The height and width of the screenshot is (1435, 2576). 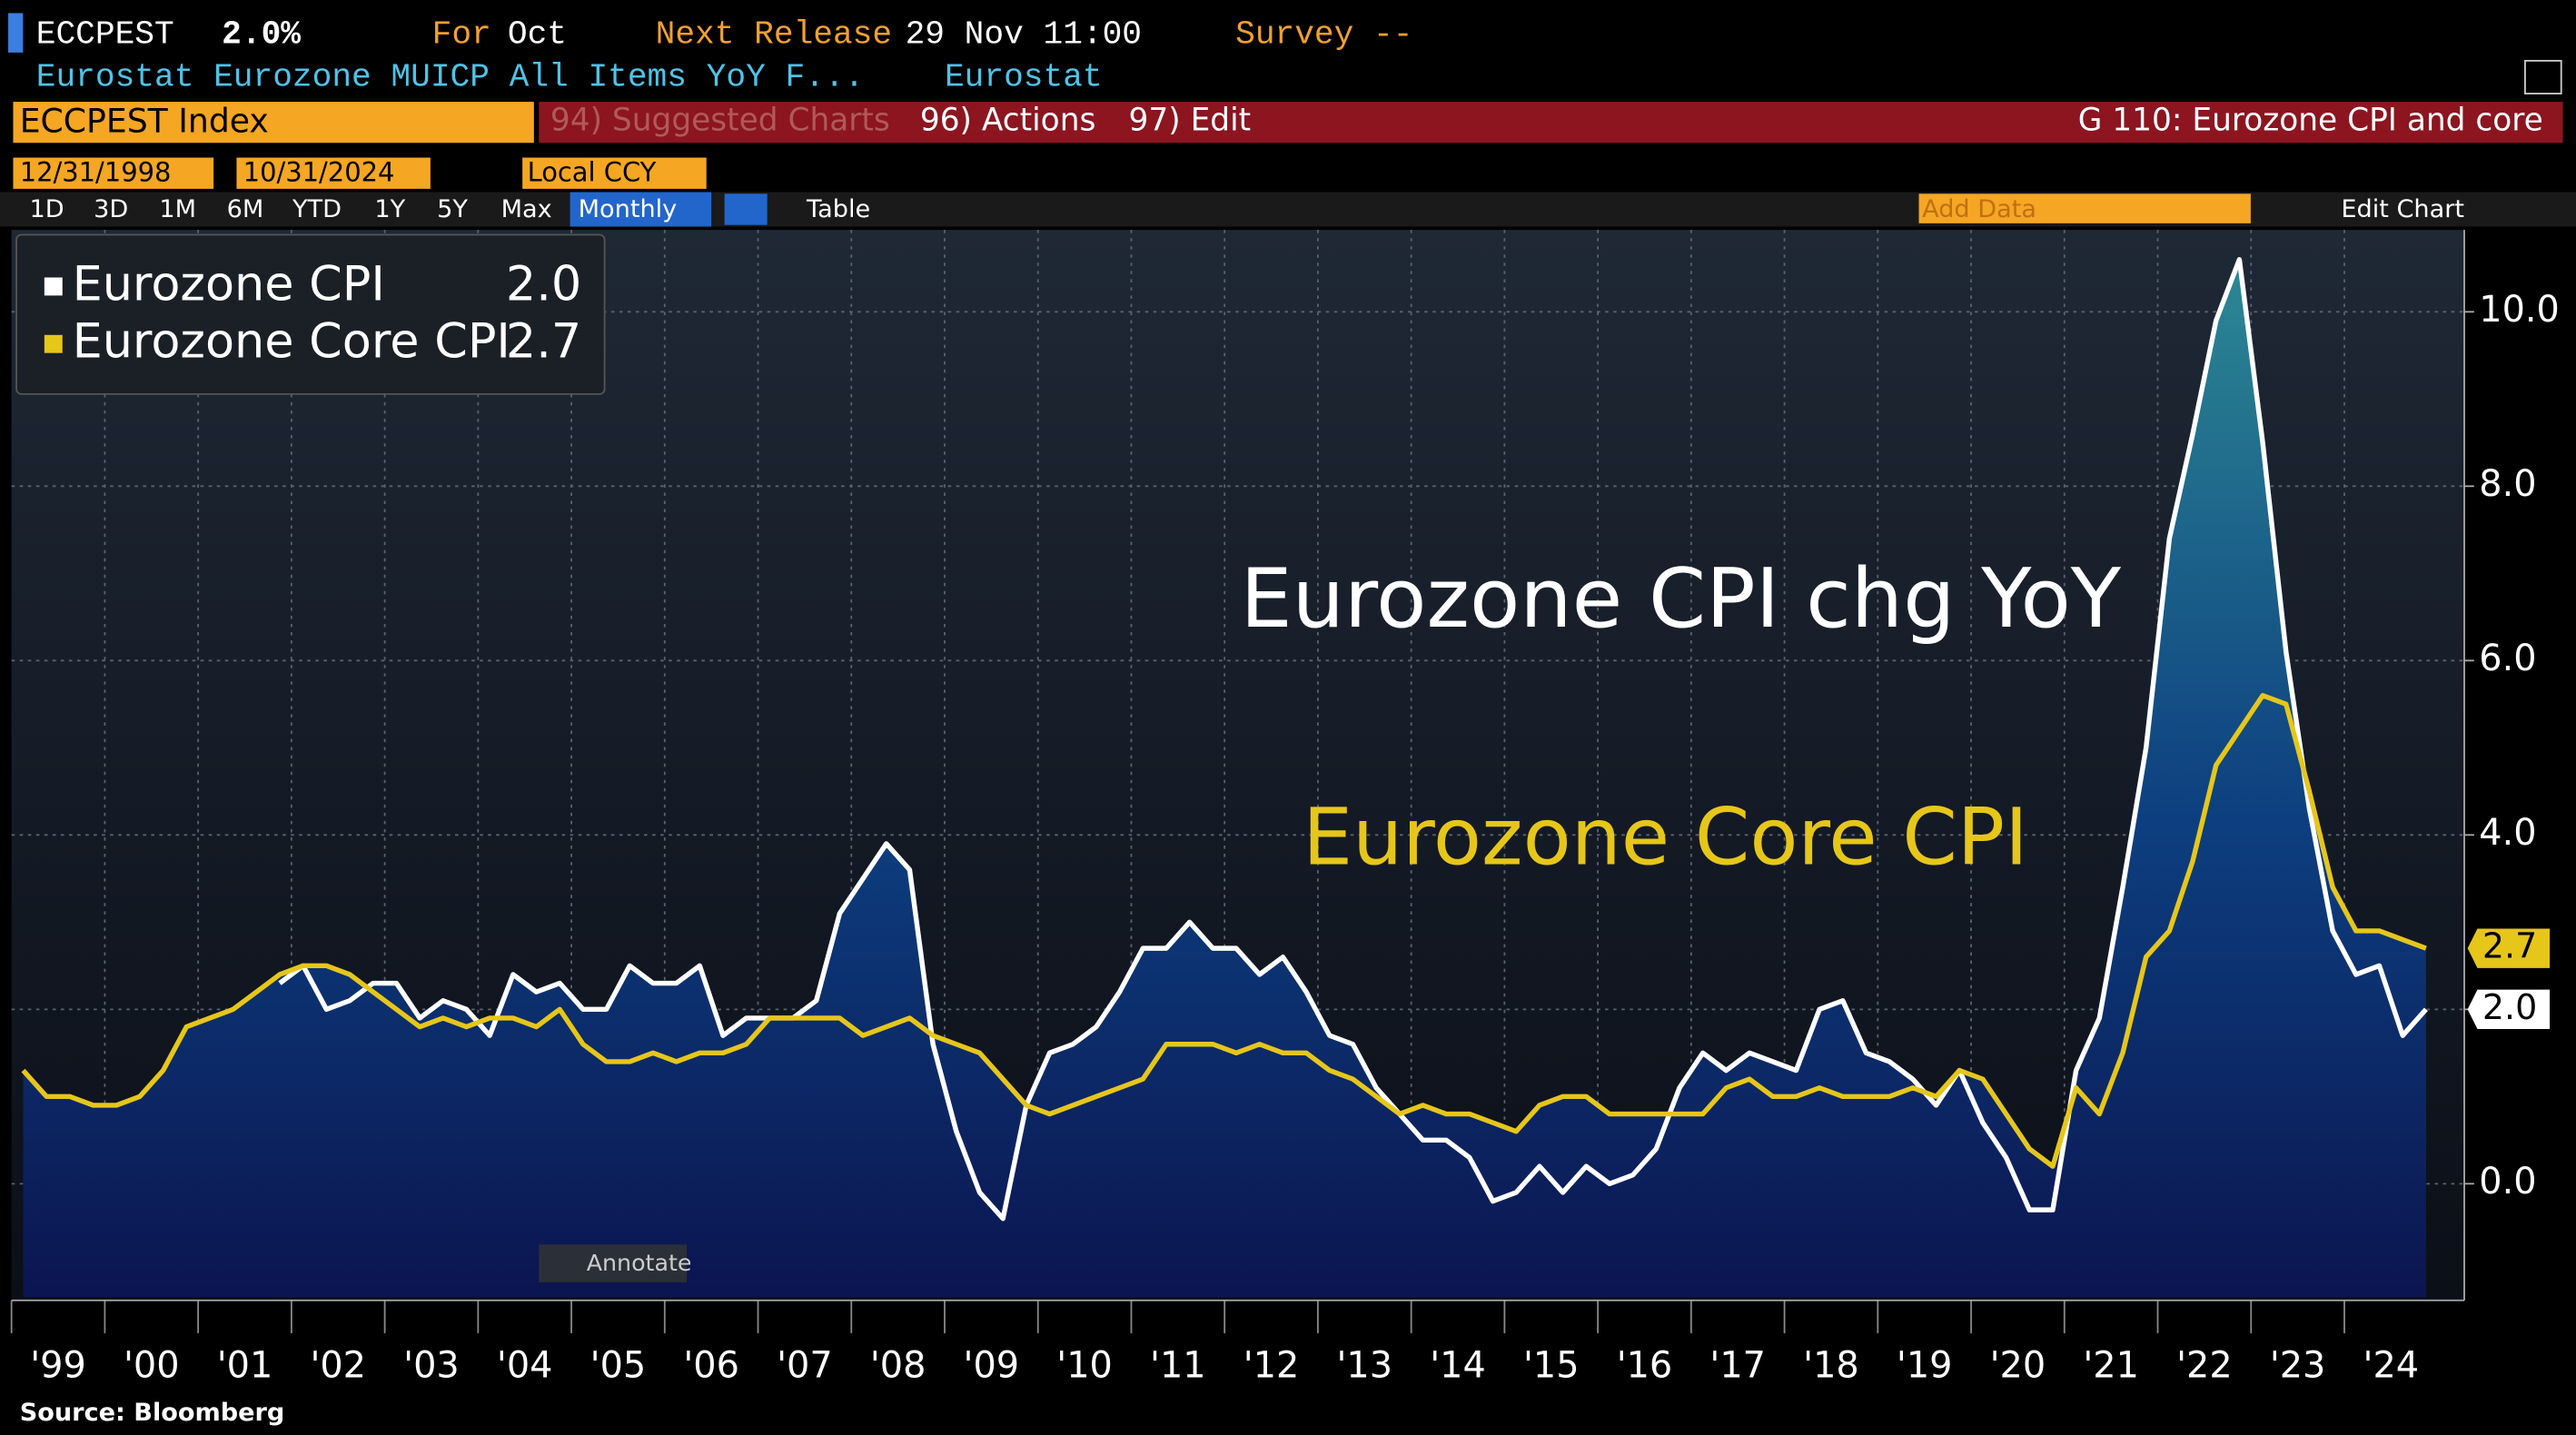 I want to click on x-tick-label: '02, so click(x=338, y=1365).